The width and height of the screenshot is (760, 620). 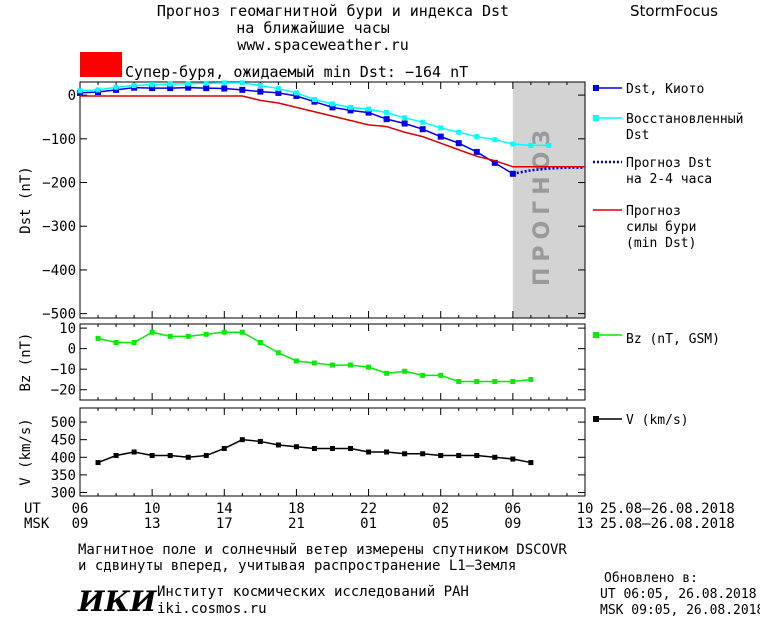 What do you see at coordinates (59, 184) in the screenshot?
I see `y-tick-label: −200` at bounding box center [59, 184].